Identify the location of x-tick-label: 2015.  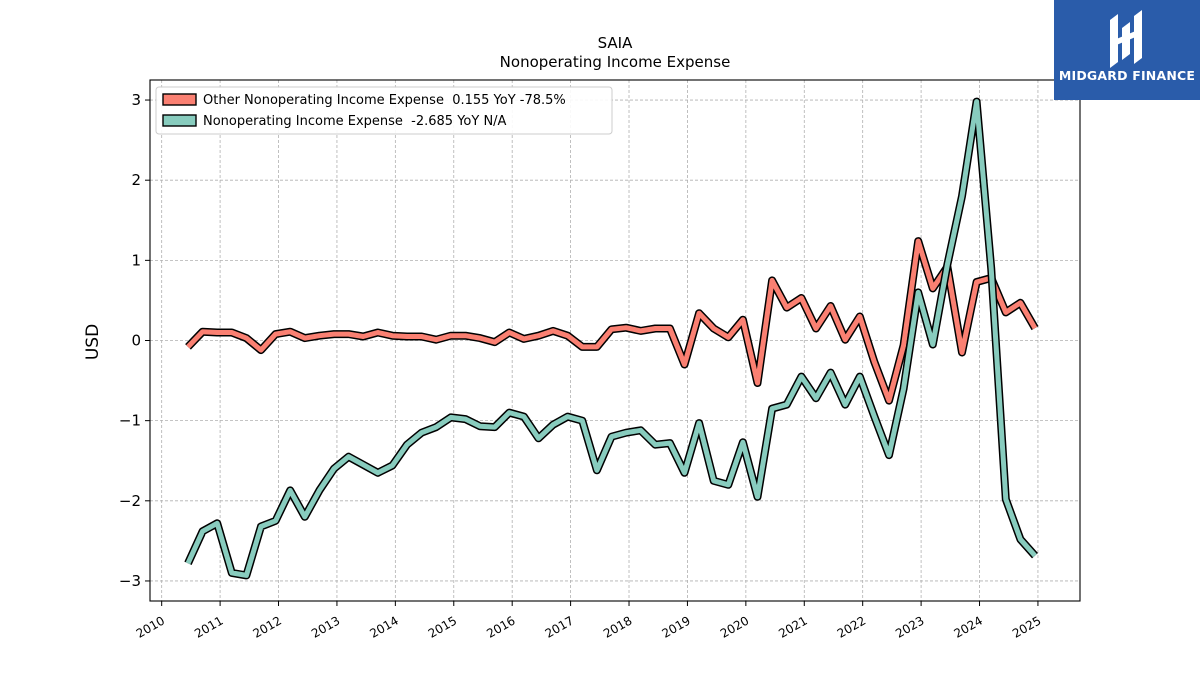
(442, 626).